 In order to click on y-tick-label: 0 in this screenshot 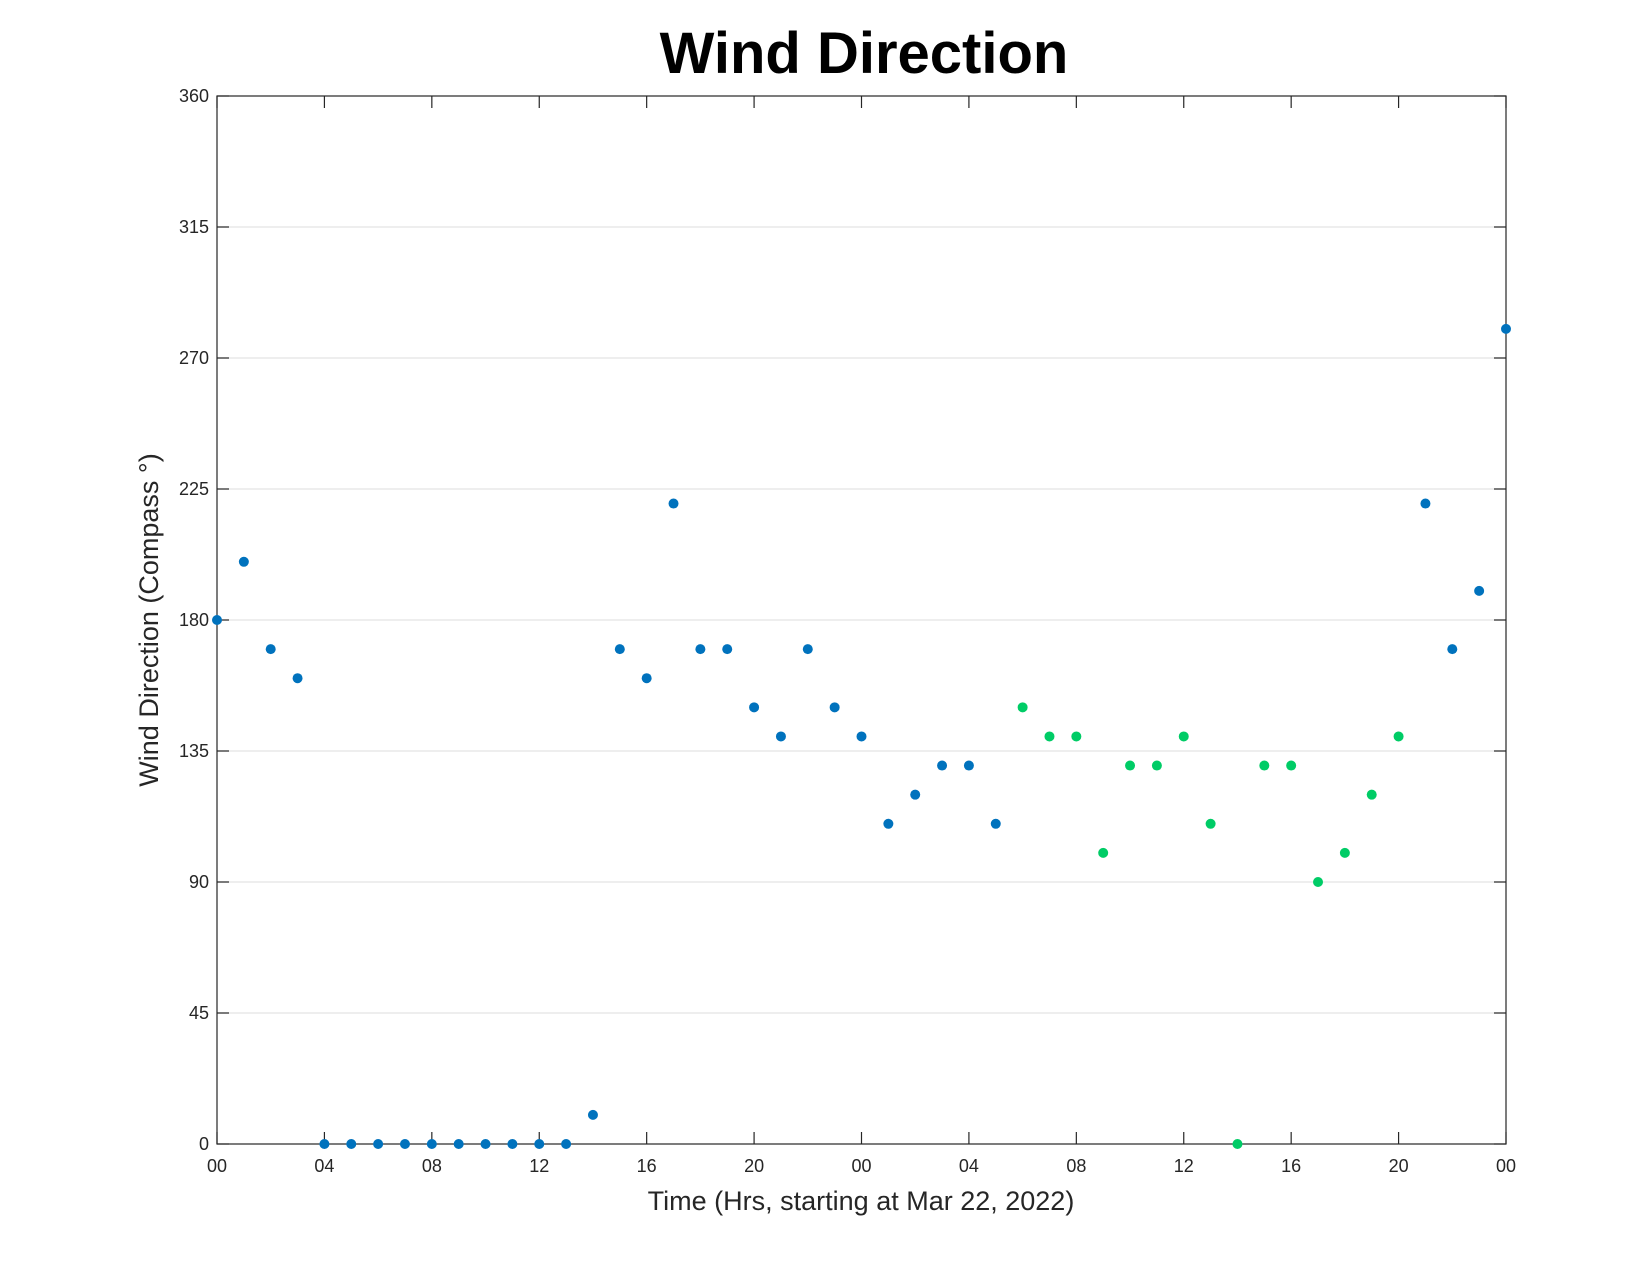, I will do `click(204, 1144)`.